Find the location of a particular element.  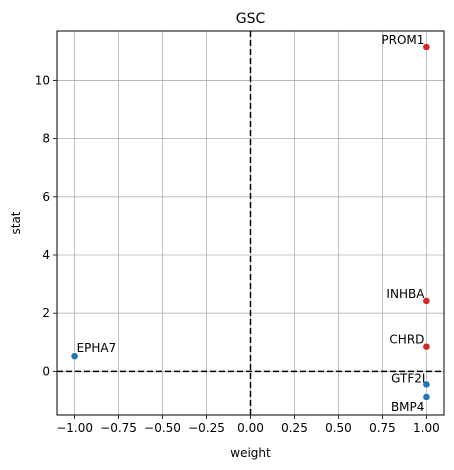

x-axis-ticks: −1.00 −0.75 −0.50 −0.25 0.00 0.25 0.50 0.75 1.00 is located at coordinates (248, 425).